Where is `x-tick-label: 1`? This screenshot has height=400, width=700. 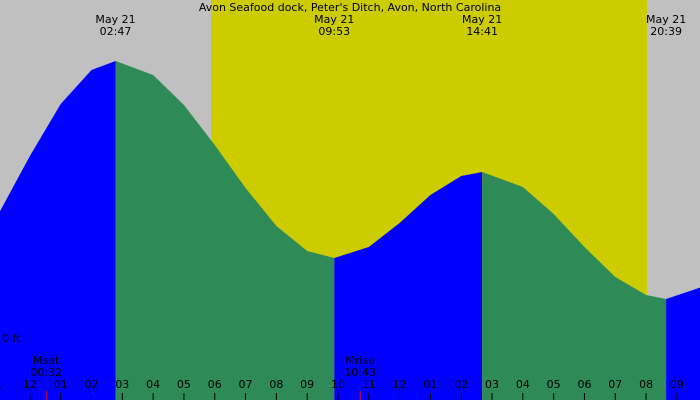
x-tick-label: 1 is located at coordinates (1, 384).